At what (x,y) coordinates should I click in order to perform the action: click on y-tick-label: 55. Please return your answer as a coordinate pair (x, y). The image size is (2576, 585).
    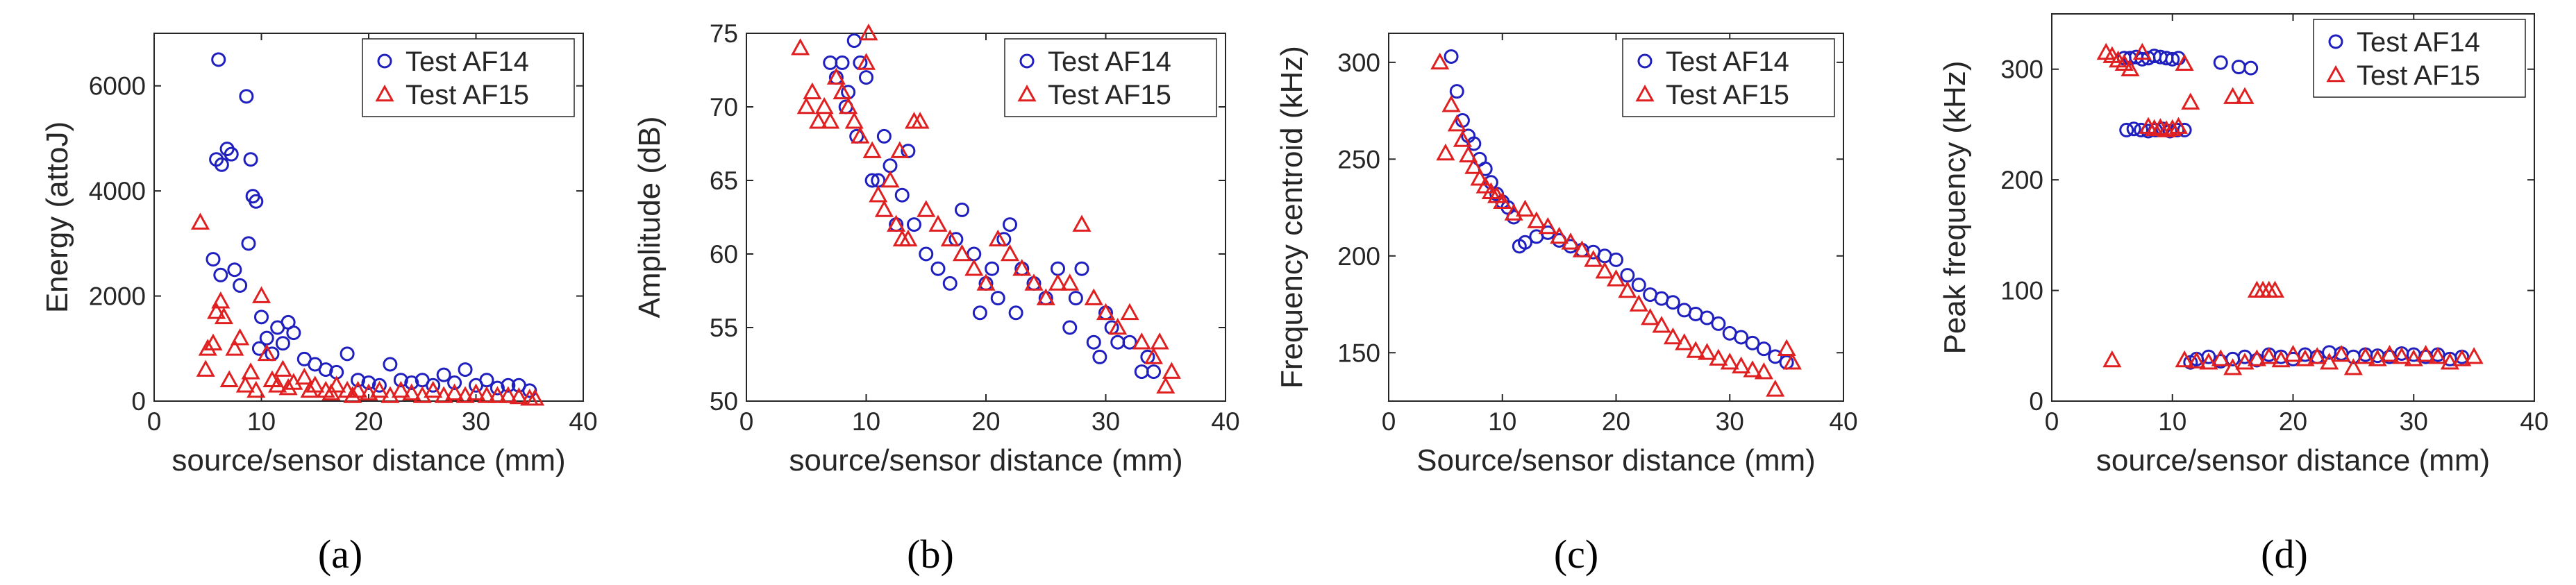
    Looking at the image, I should click on (724, 328).